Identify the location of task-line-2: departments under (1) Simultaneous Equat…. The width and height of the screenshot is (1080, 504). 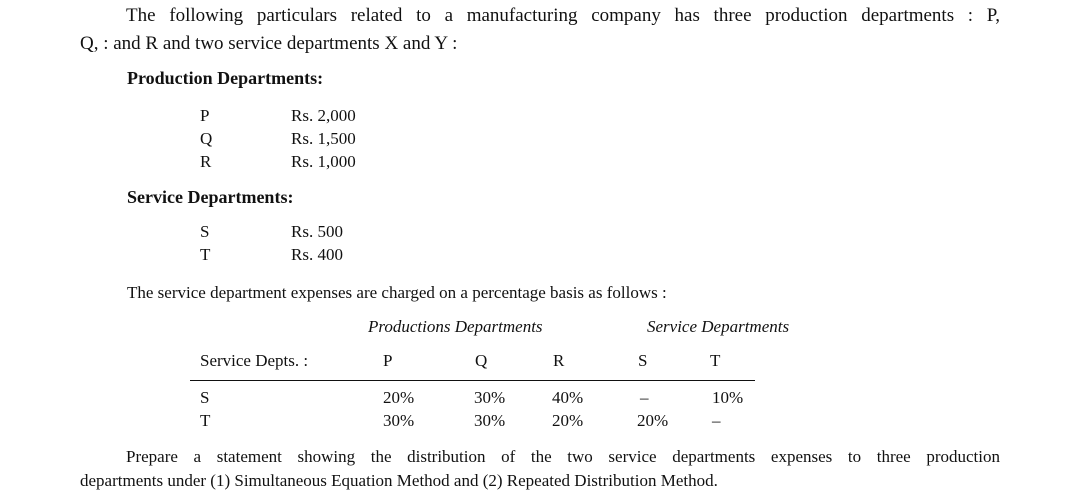
(399, 480).